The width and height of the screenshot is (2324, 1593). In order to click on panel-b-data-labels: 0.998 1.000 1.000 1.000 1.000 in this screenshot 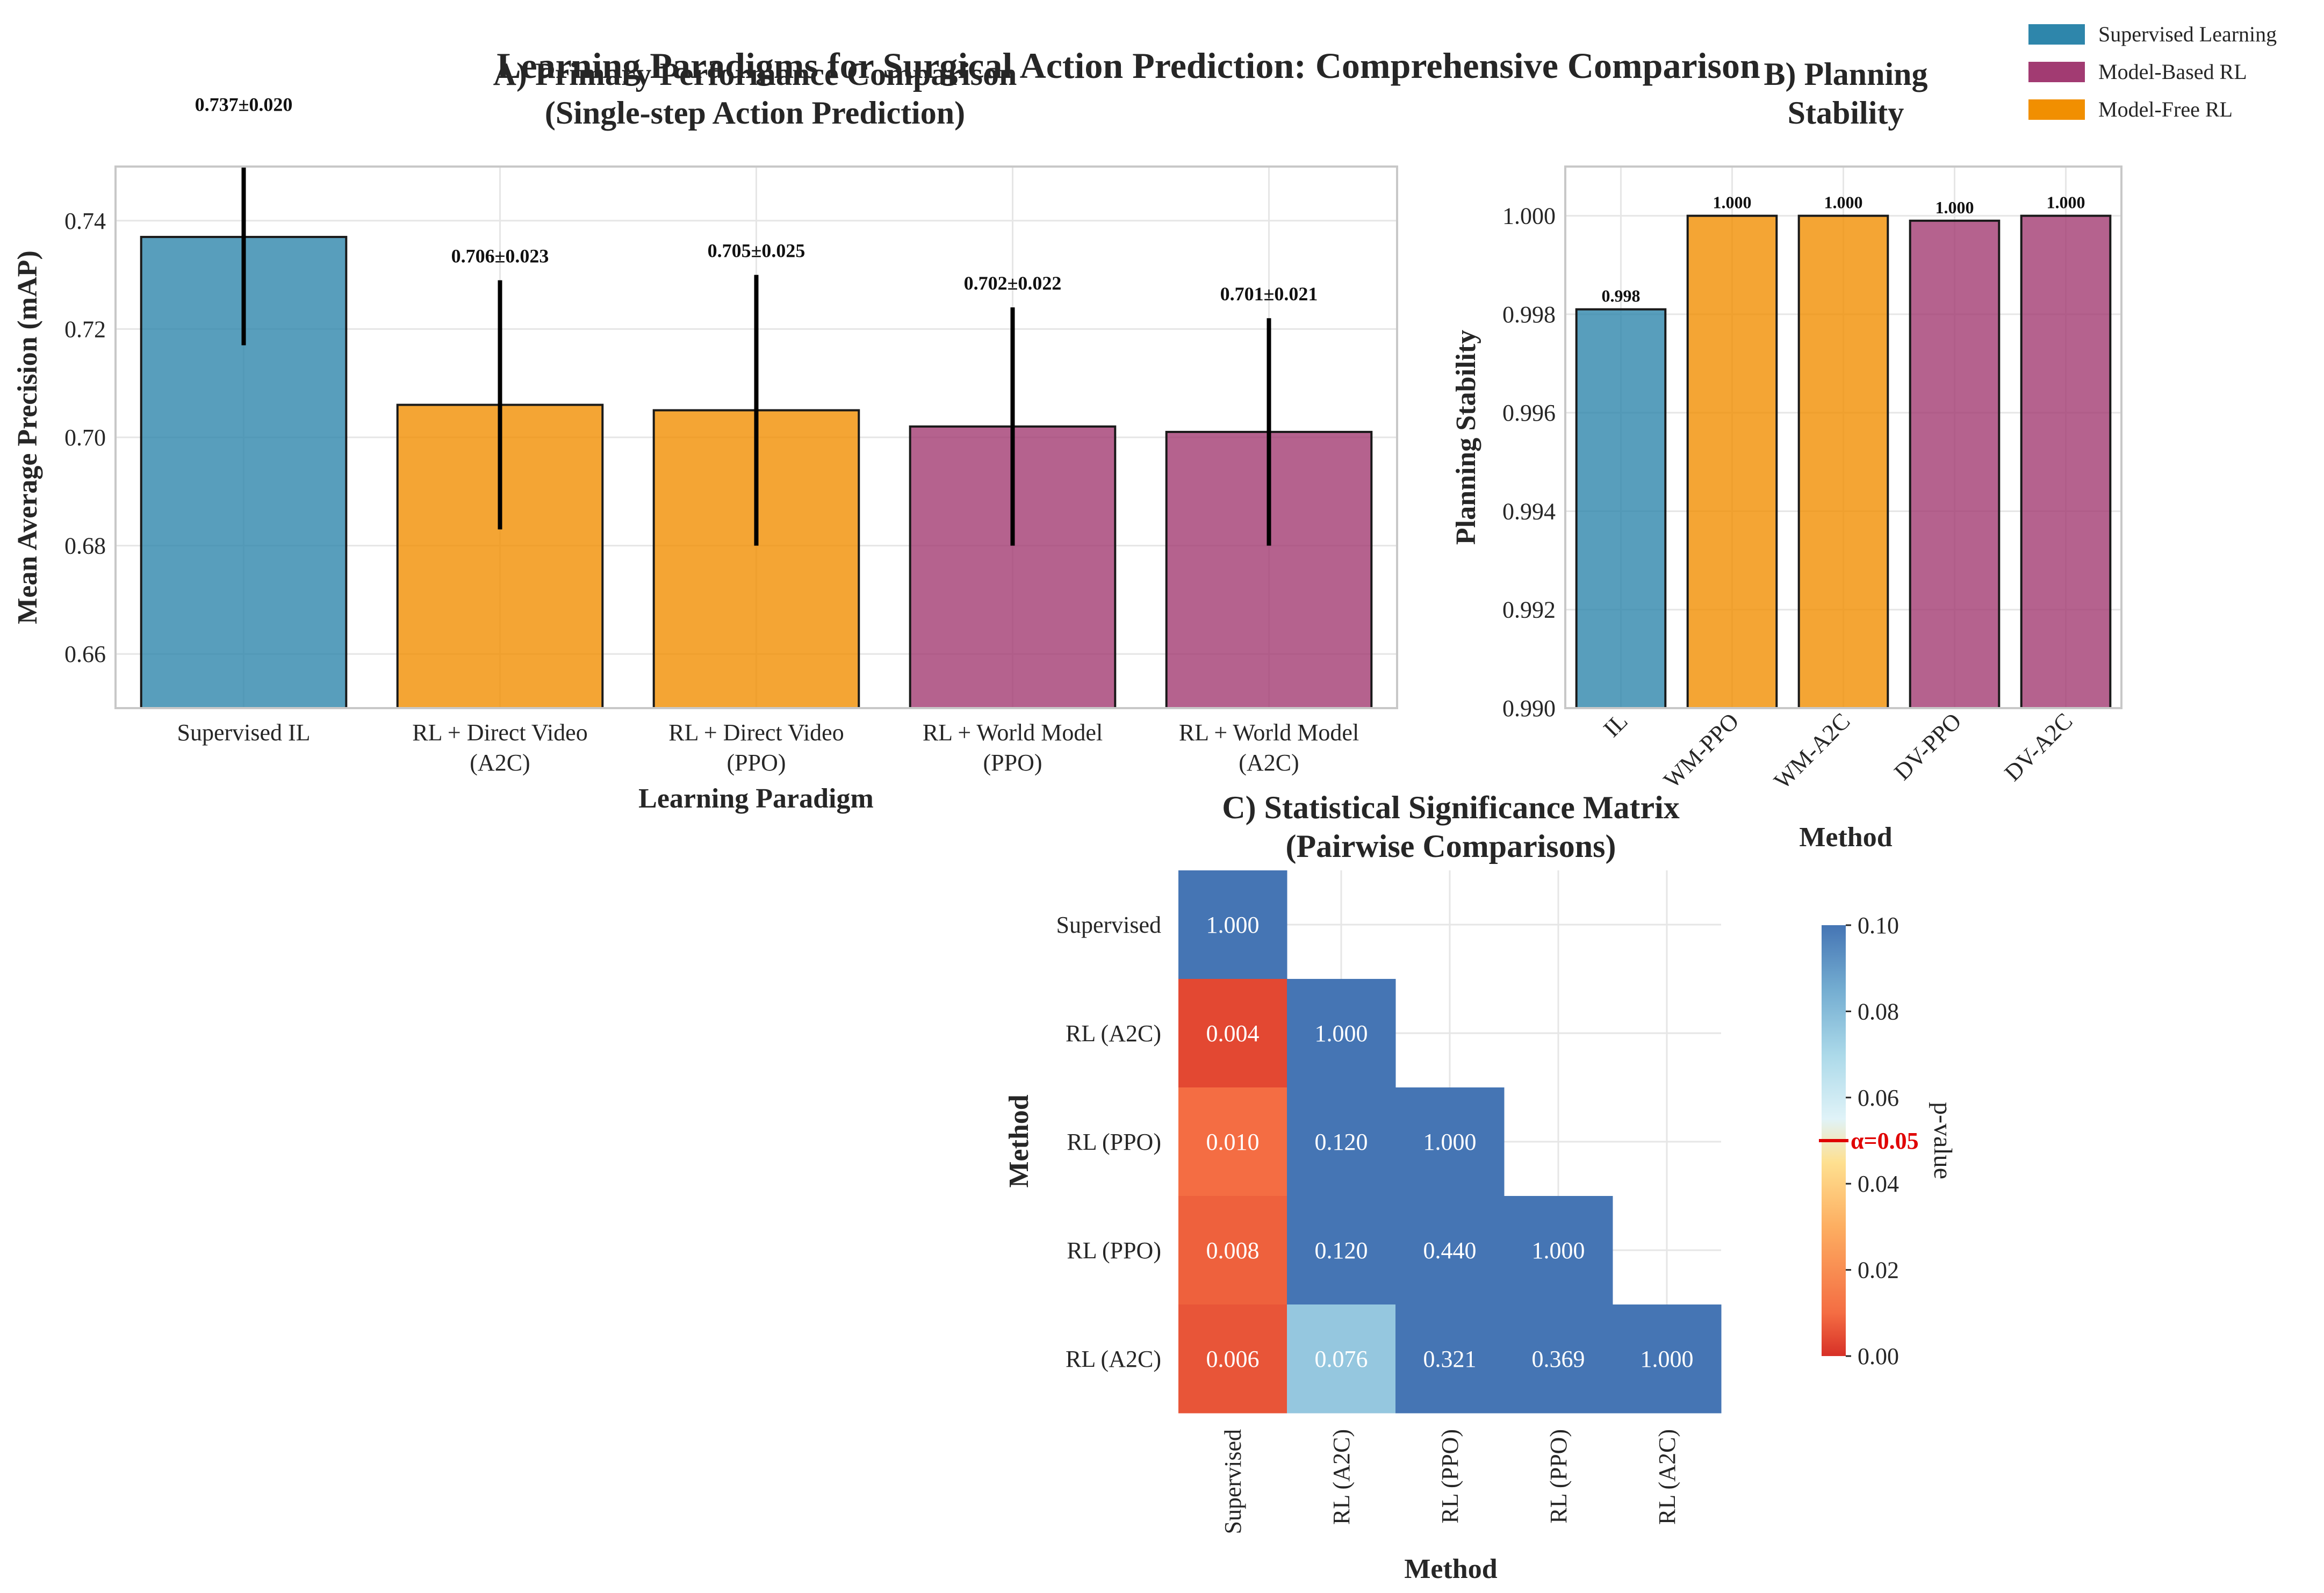, I will do `click(1843, 250)`.